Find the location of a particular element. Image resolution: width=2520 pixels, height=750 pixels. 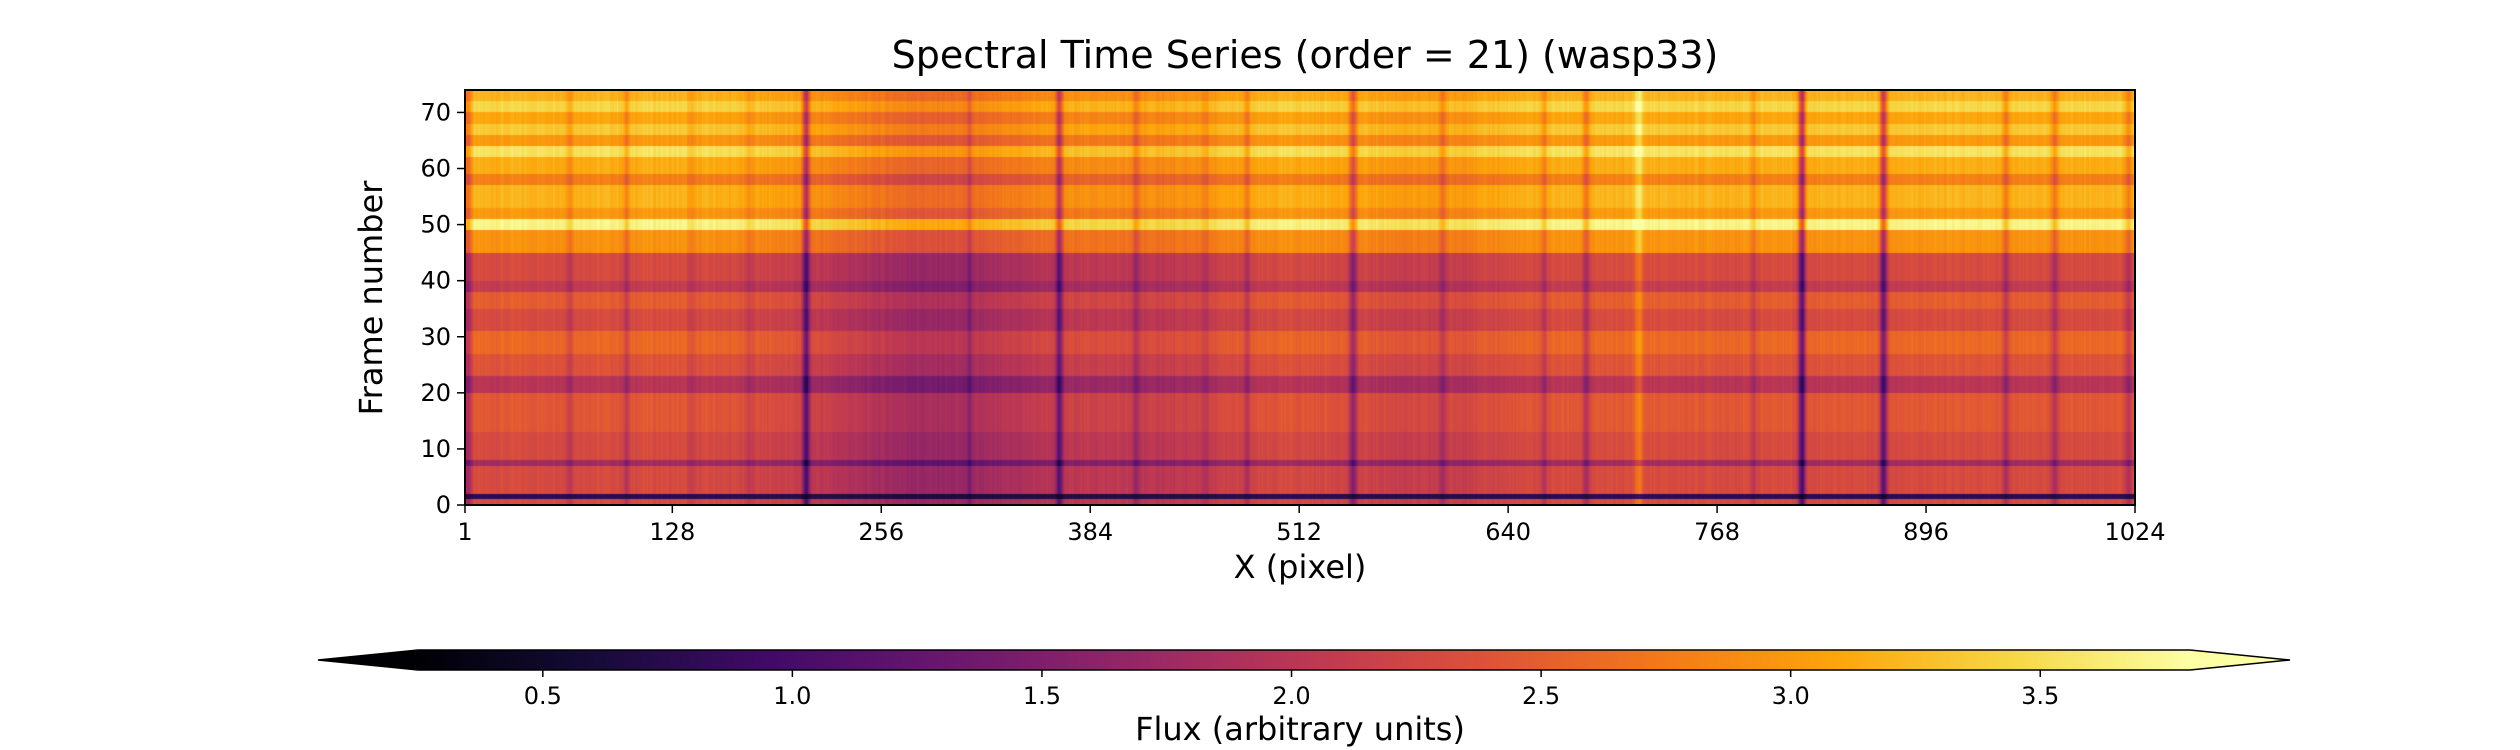

y-tick-label: 10 is located at coordinates (435, 449).